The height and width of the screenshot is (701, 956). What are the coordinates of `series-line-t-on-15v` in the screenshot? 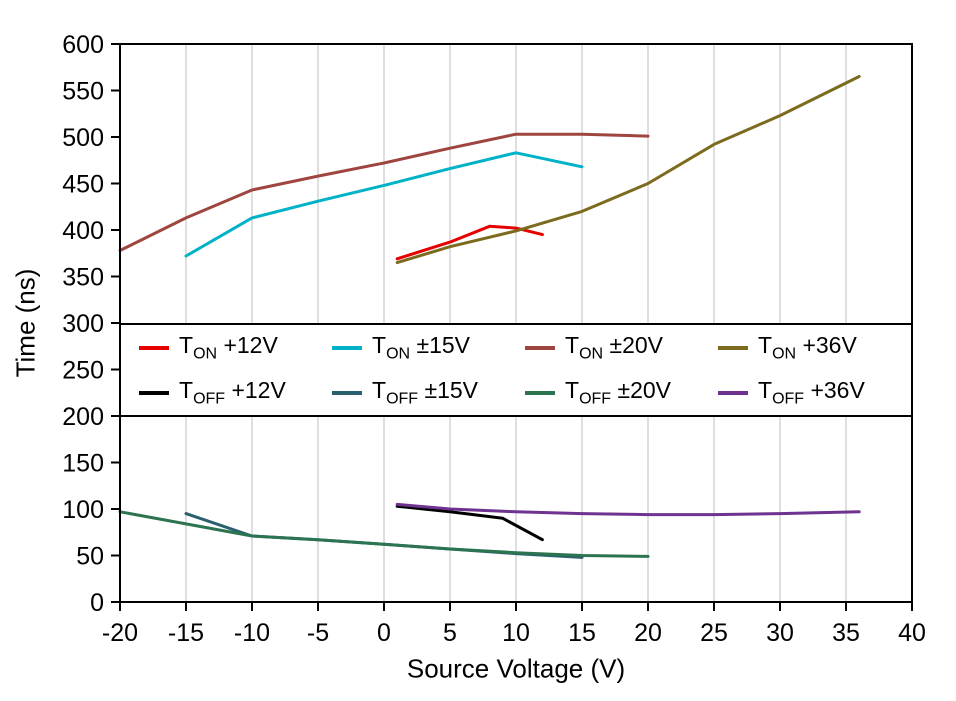 It's located at (384, 204).